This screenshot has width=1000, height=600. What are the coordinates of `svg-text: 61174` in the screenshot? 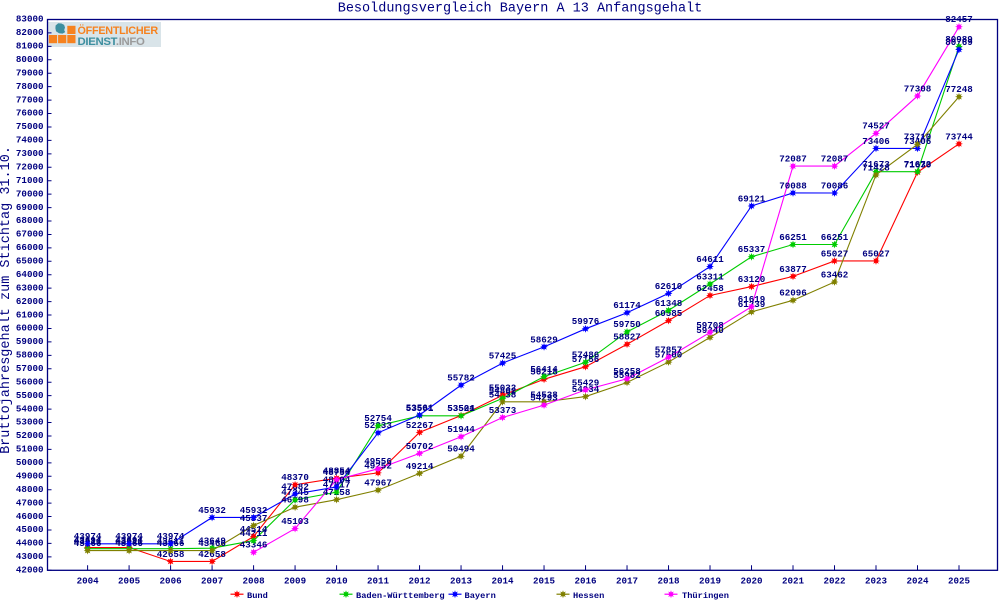 It's located at (627, 305).